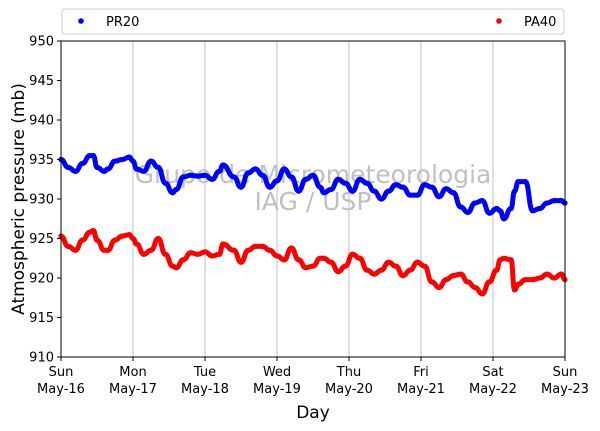  I want to click on y-tick-label: 910, so click(41, 358).